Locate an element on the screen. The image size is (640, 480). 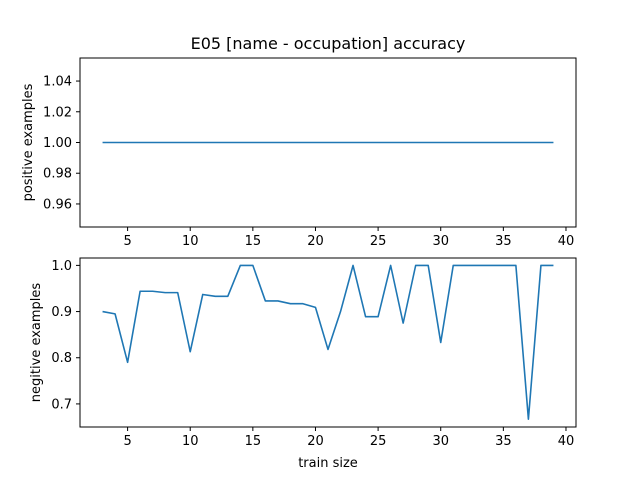
chart-title: E05 [name - occupation] accuracy is located at coordinates (328, 43).